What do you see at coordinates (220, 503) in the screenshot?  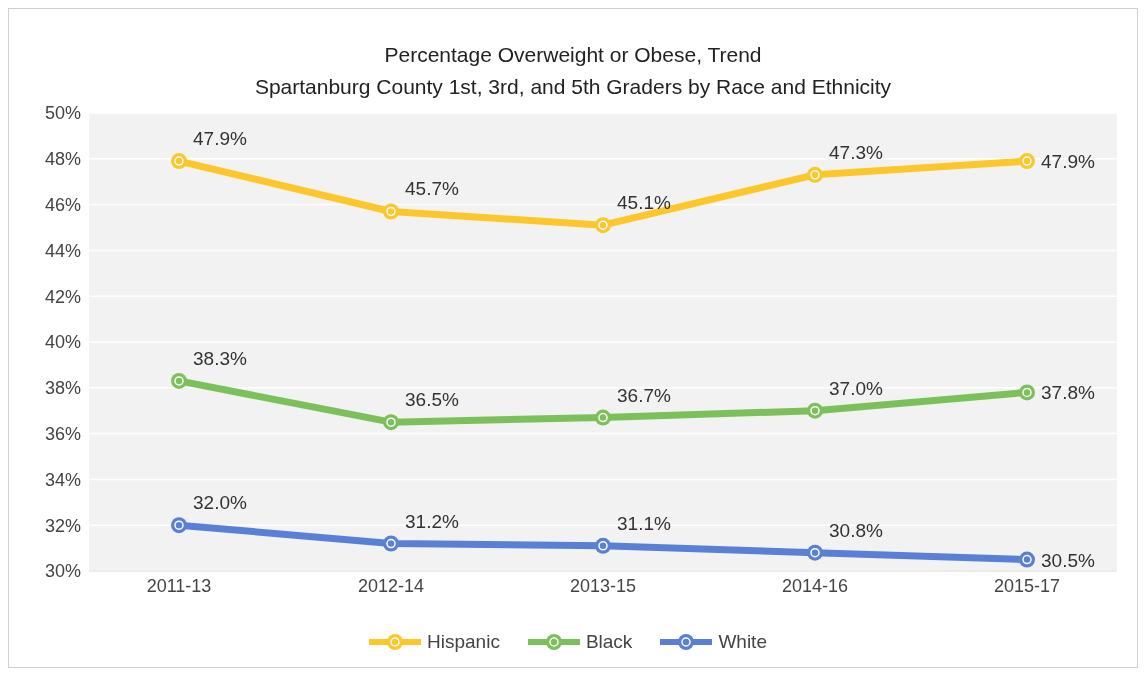 I see `data-label: 32.0%` at bounding box center [220, 503].